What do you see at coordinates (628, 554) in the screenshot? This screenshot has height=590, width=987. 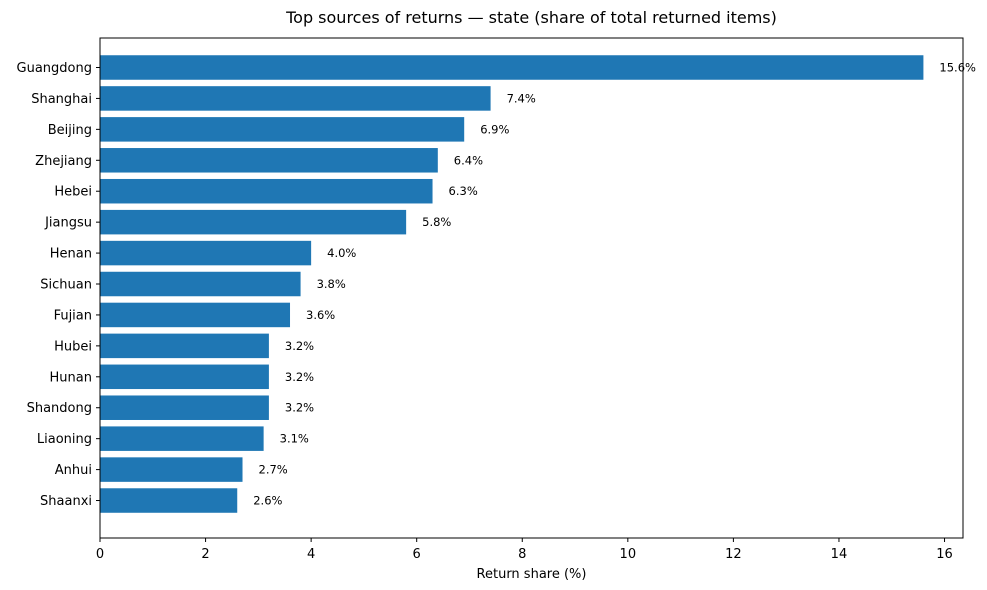 I see `x-tick-label: 10` at bounding box center [628, 554].